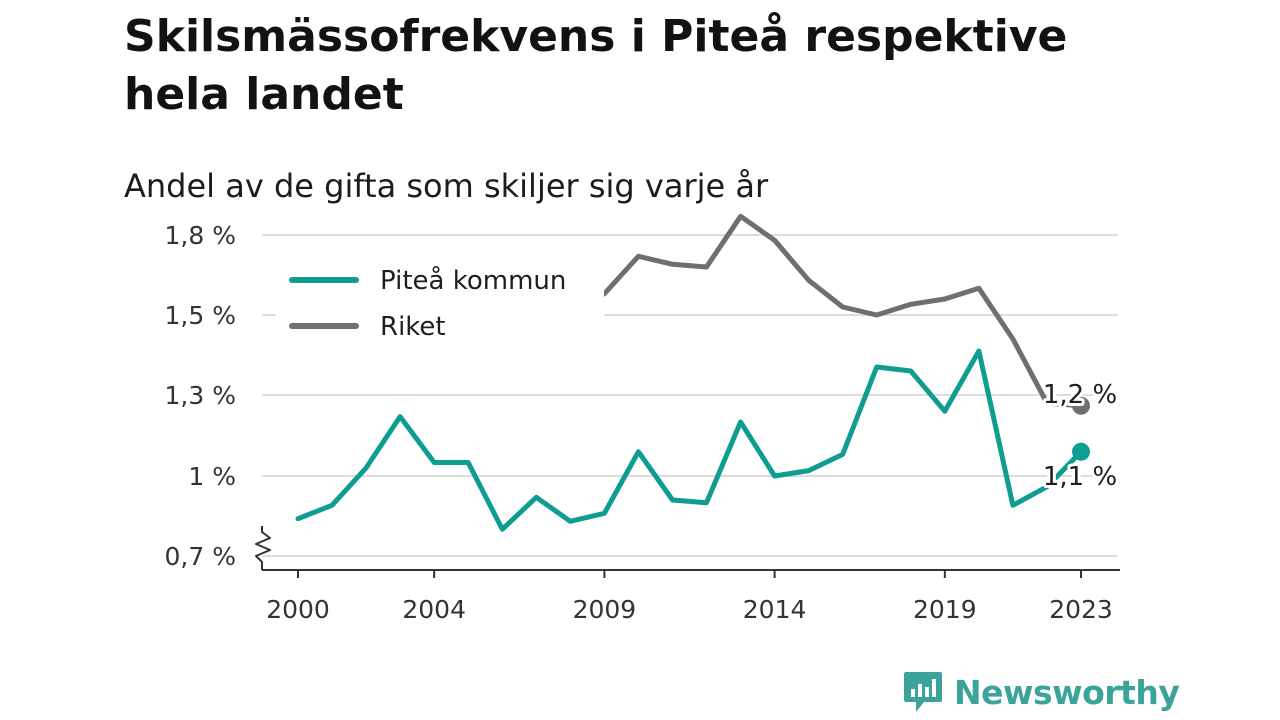 The width and height of the screenshot is (1280, 720). What do you see at coordinates (1081, 609) in the screenshot?
I see `x-tick-label: 2023` at bounding box center [1081, 609].